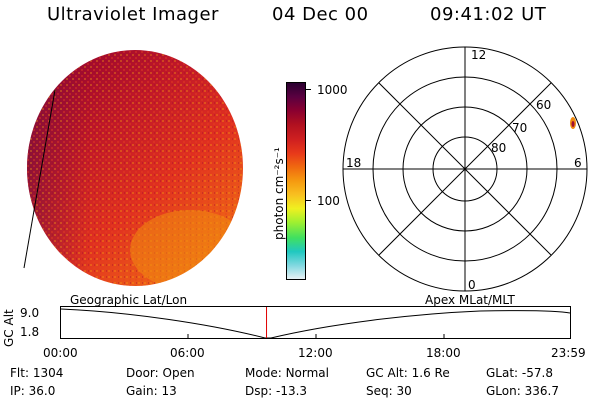 Image resolution: width=600 pixels, height=400 pixels. I want to click on status-door: Door: Open, so click(160, 373).